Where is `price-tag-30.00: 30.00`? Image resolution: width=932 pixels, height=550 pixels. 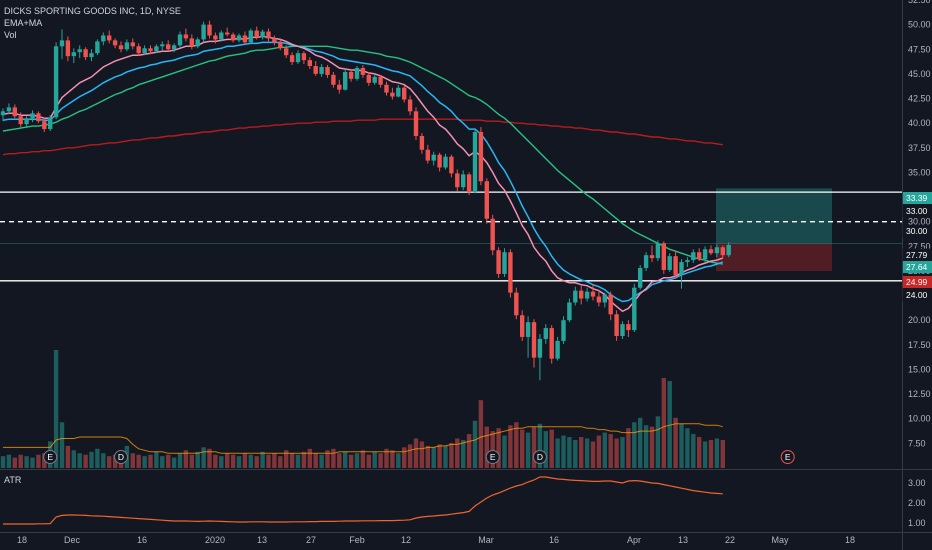
price-tag-30.00: 30.00 is located at coordinates (917, 231).